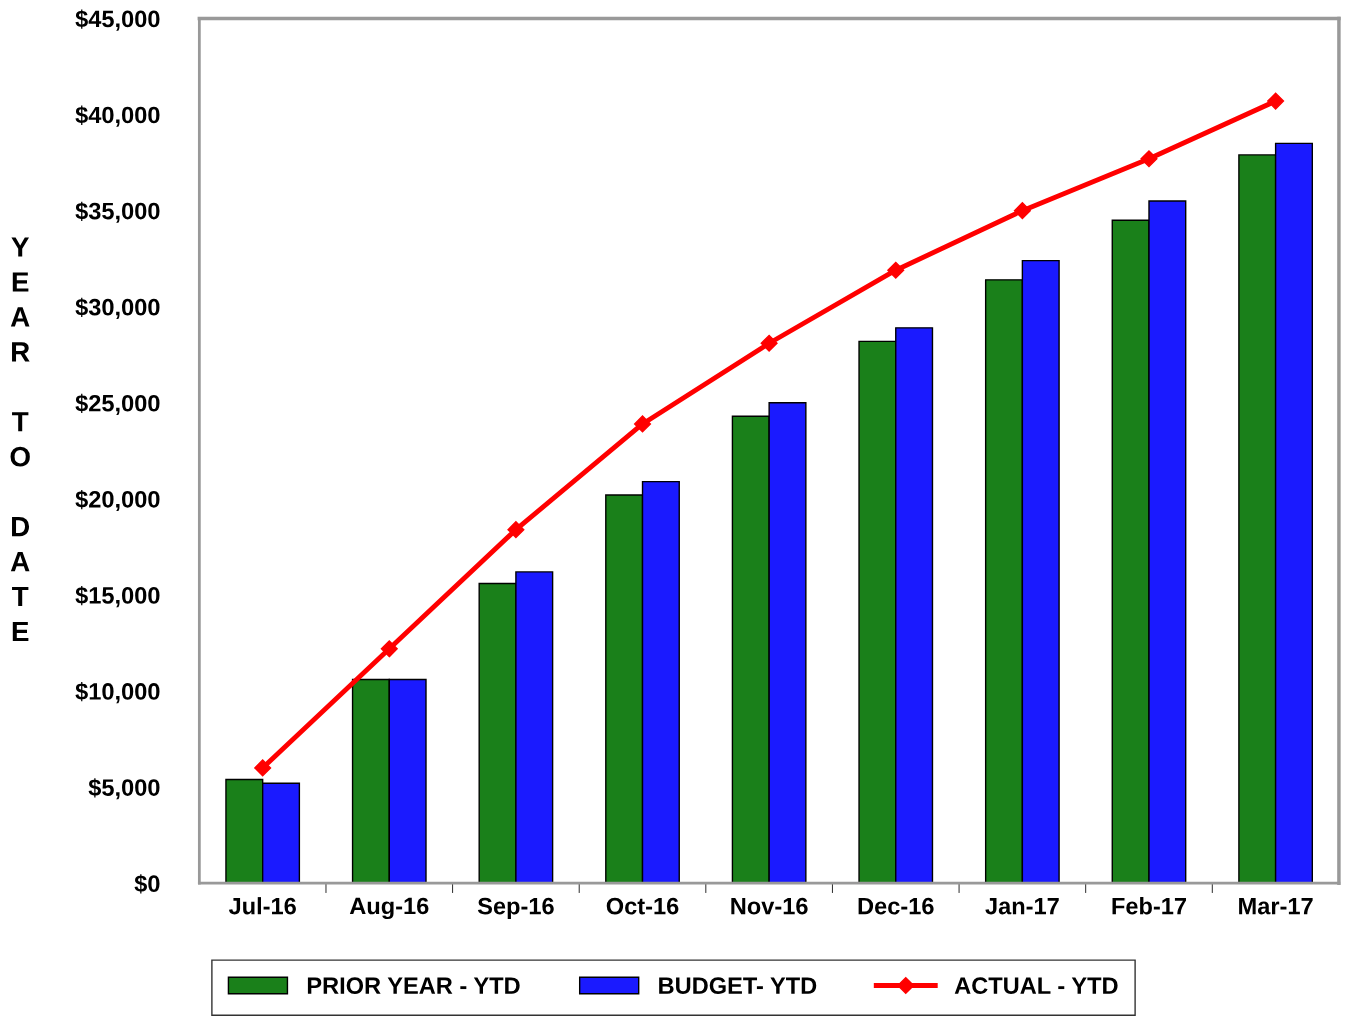  I want to click on y-tick-label: $0, so click(147, 884).